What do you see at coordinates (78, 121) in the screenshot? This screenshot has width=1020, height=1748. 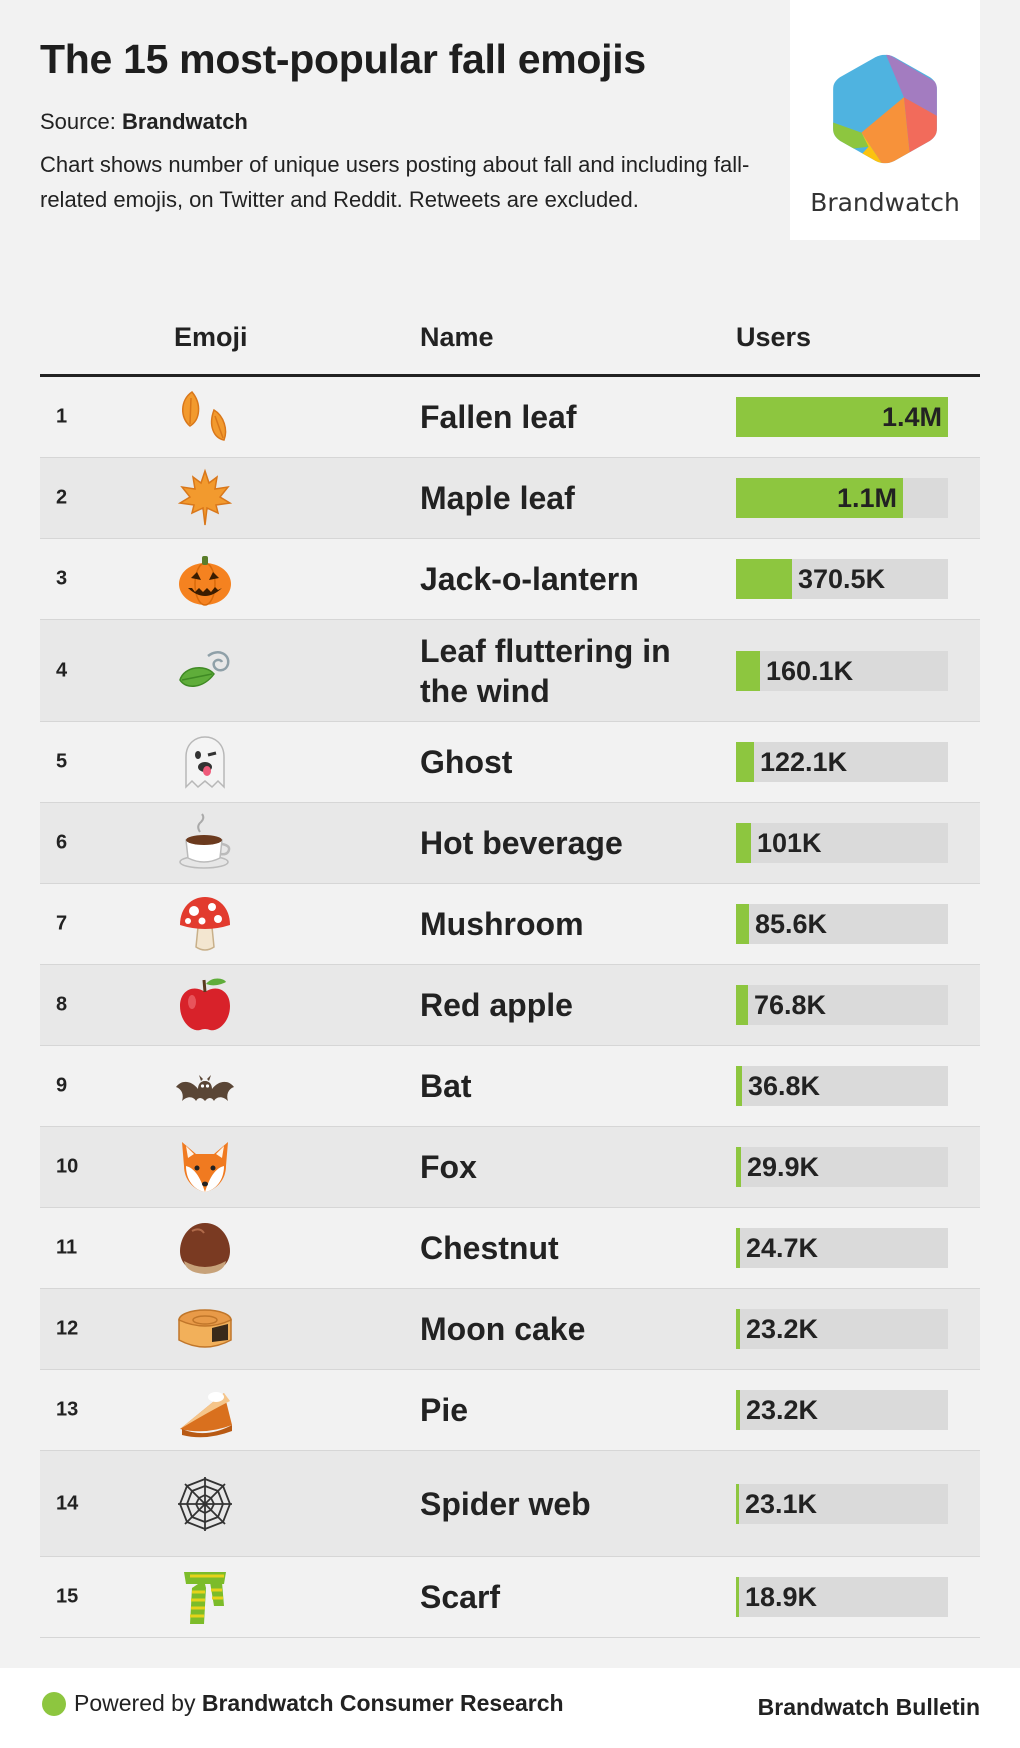 I see `source-label: Source:` at bounding box center [78, 121].